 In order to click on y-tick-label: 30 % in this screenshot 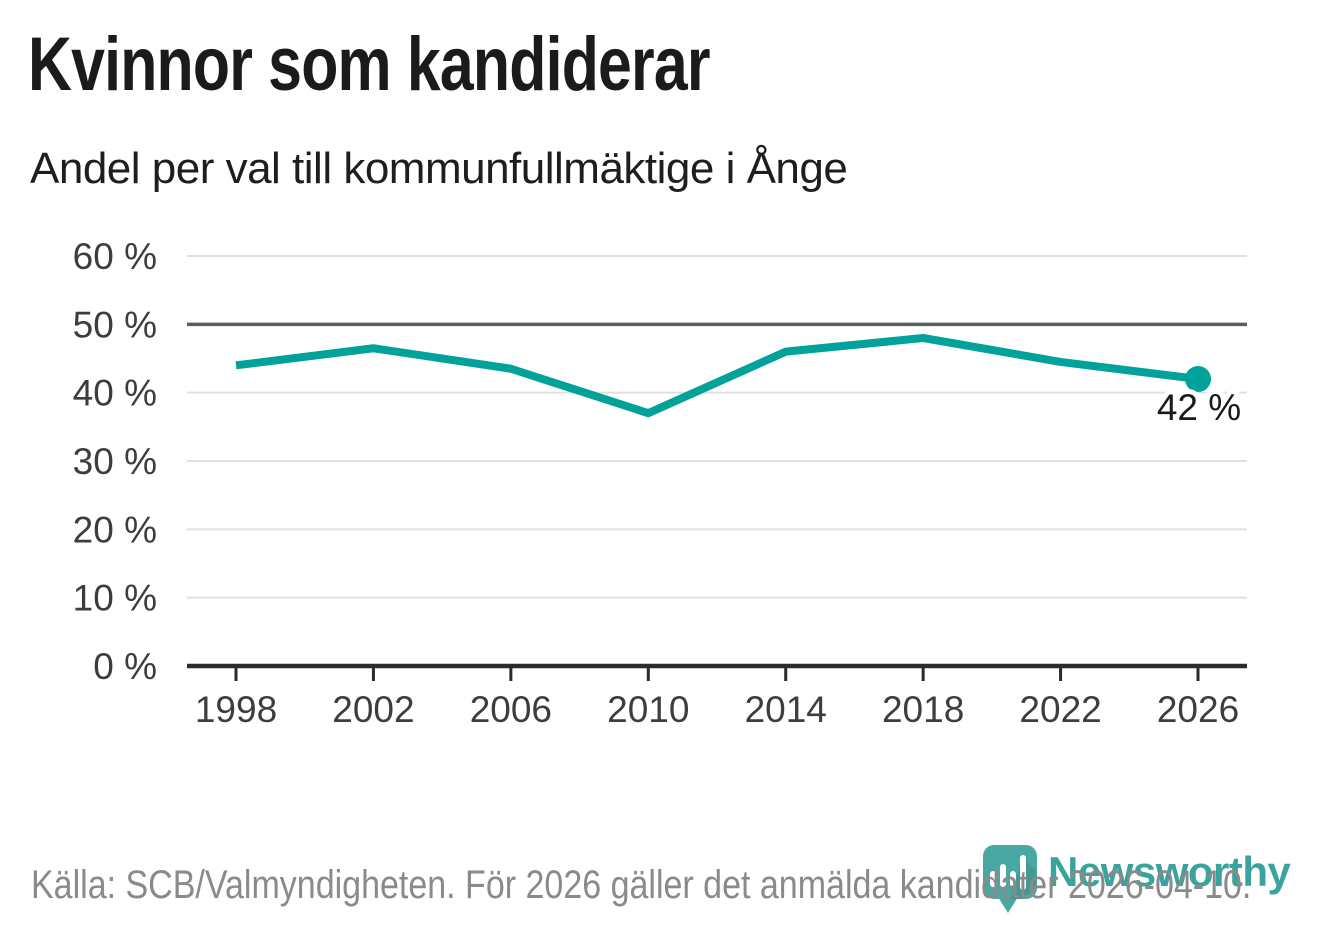, I will do `click(115, 461)`.